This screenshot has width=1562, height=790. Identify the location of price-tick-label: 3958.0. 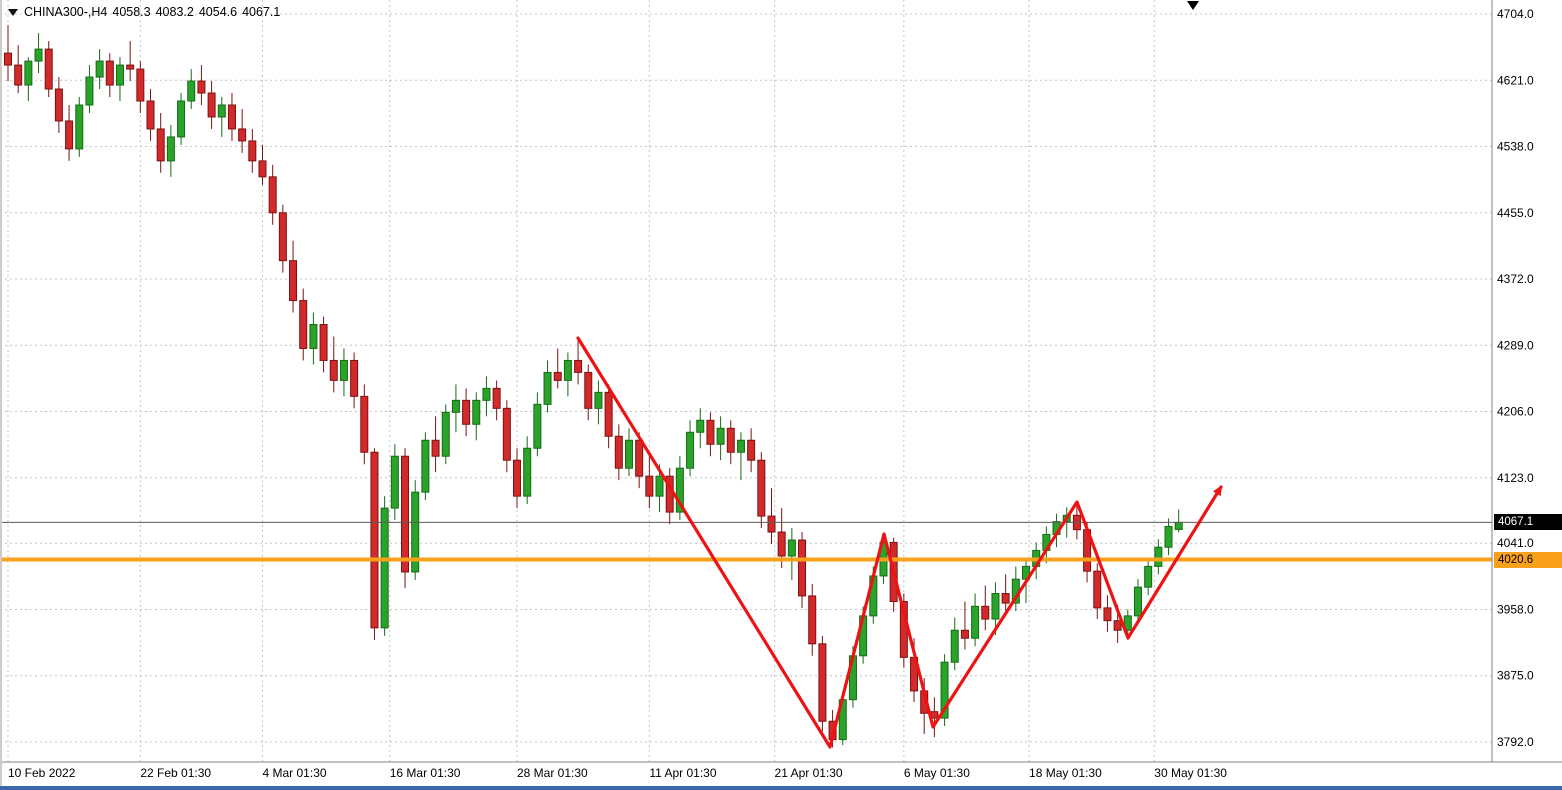
(1515, 609).